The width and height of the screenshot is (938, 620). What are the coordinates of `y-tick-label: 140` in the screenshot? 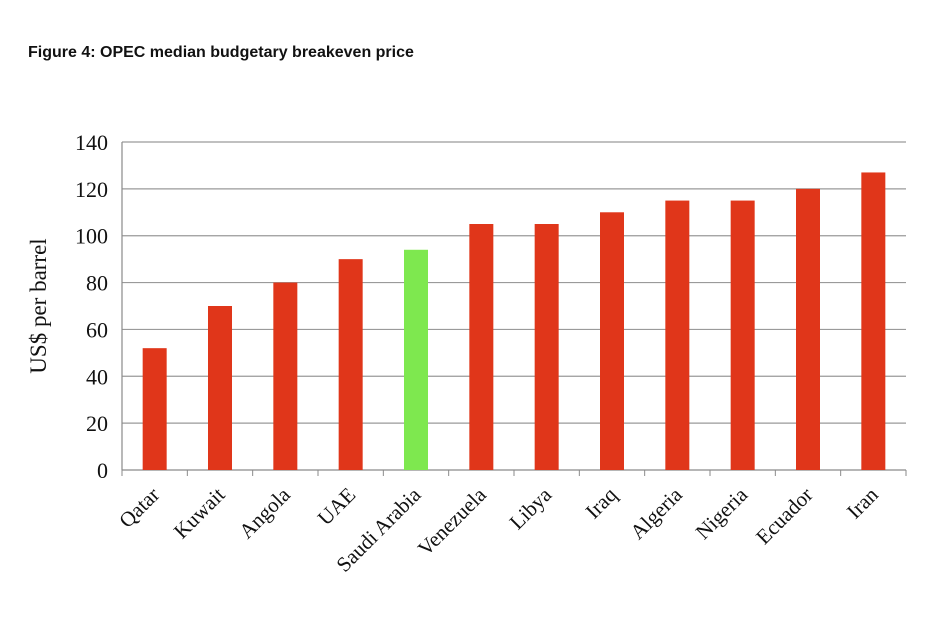 It's located at (91, 142).